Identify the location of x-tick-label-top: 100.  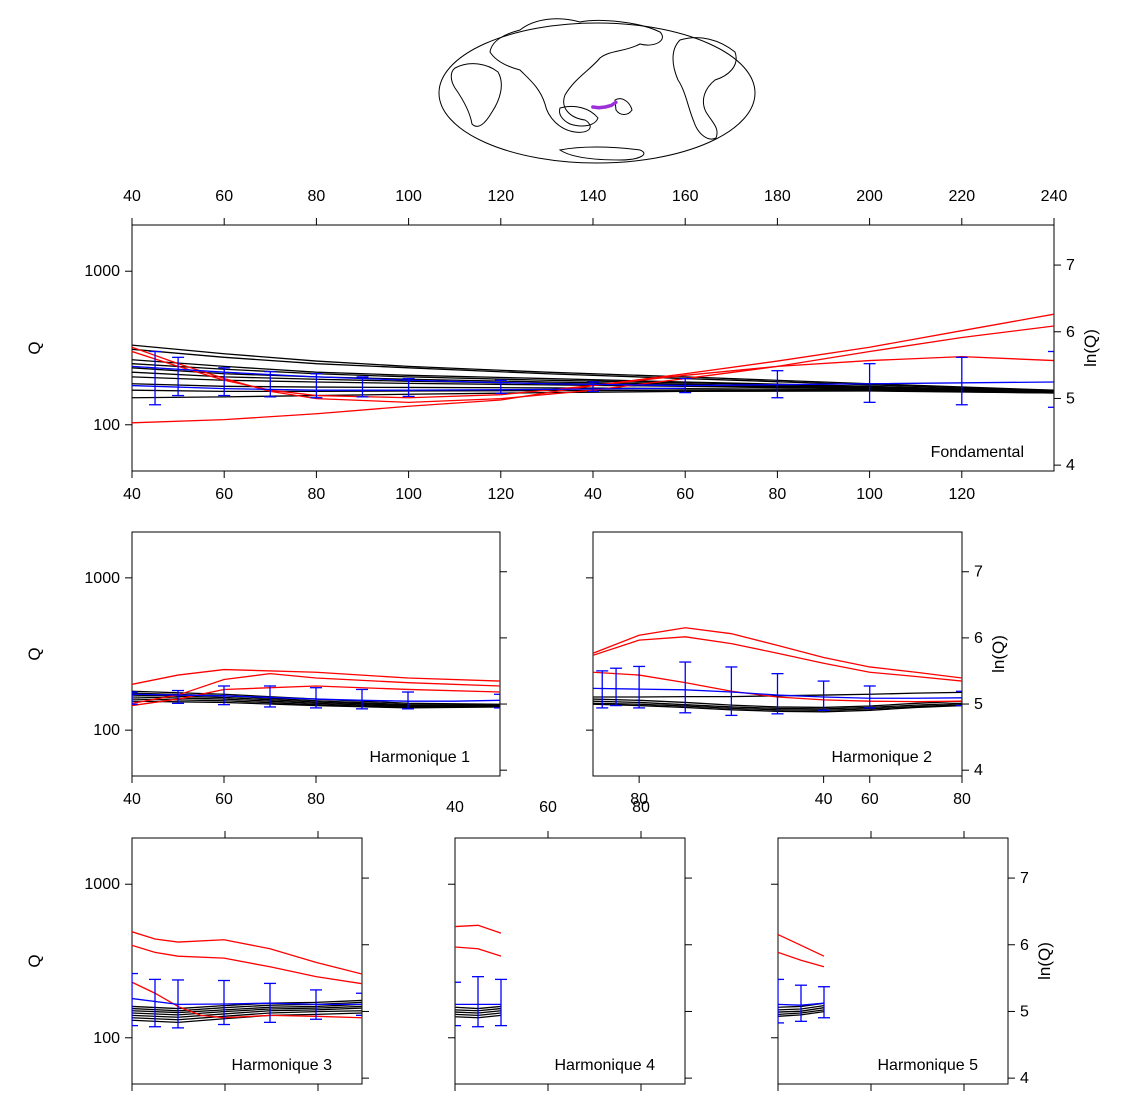
(408, 196).